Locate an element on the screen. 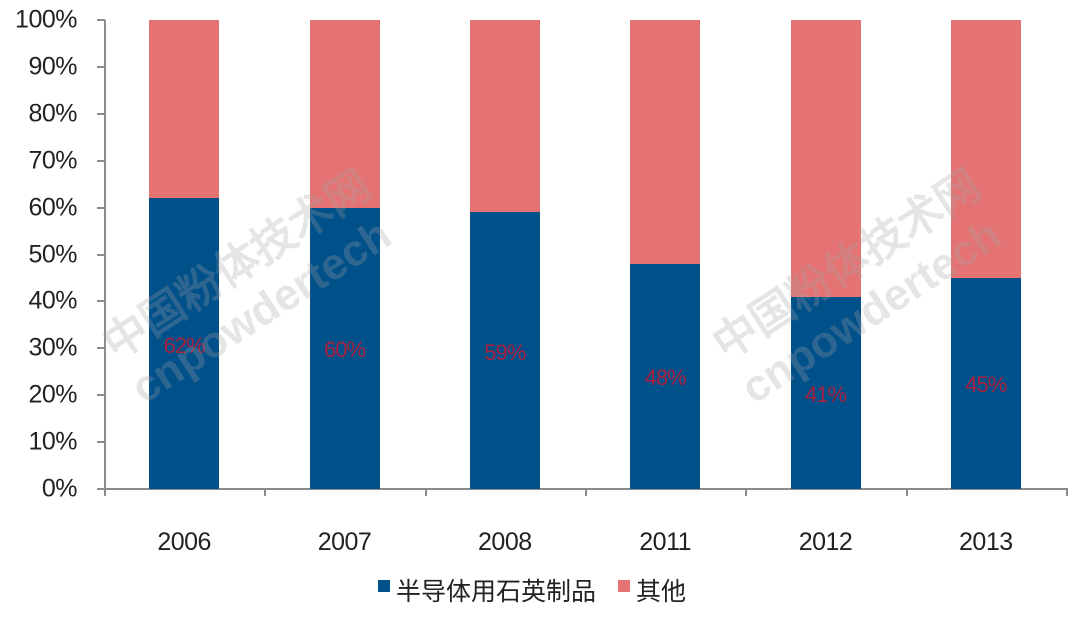  data-label: 60% is located at coordinates (344, 350).